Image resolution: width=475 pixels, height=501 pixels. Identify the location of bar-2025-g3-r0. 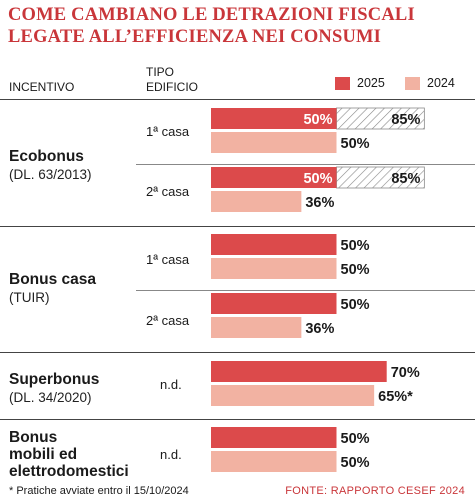
(274, 437).